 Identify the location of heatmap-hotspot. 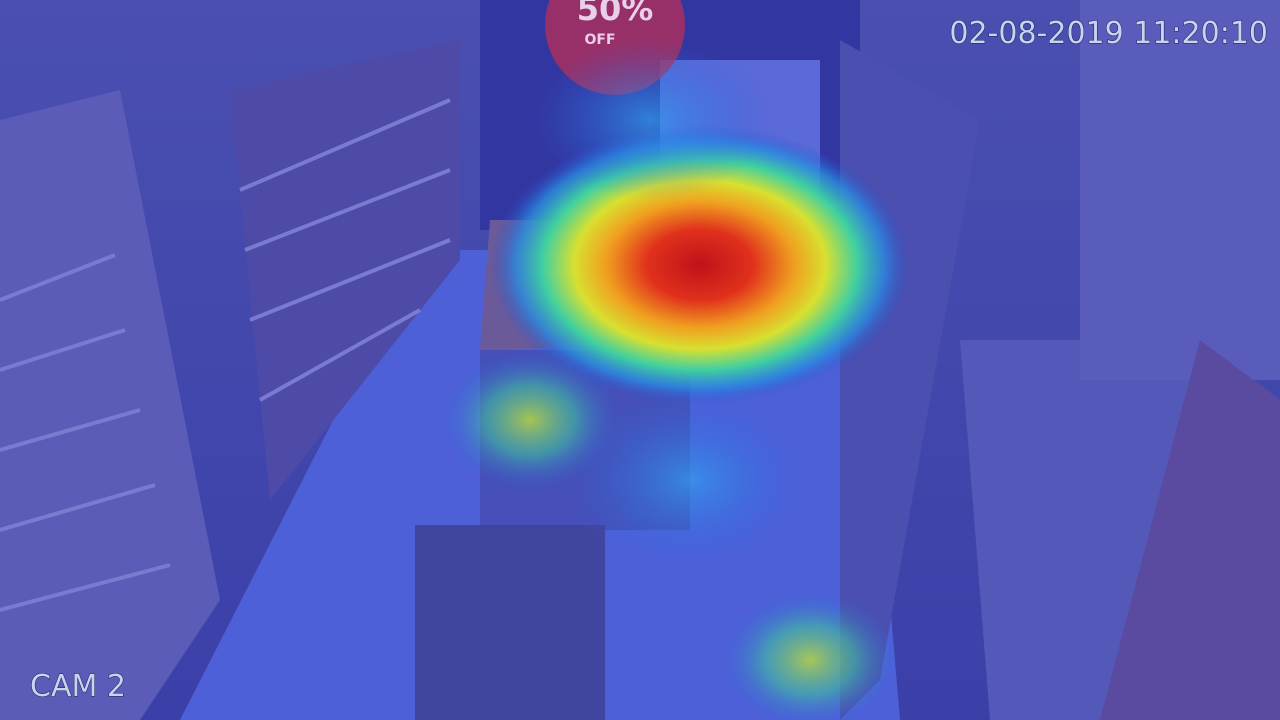
(700, 265).